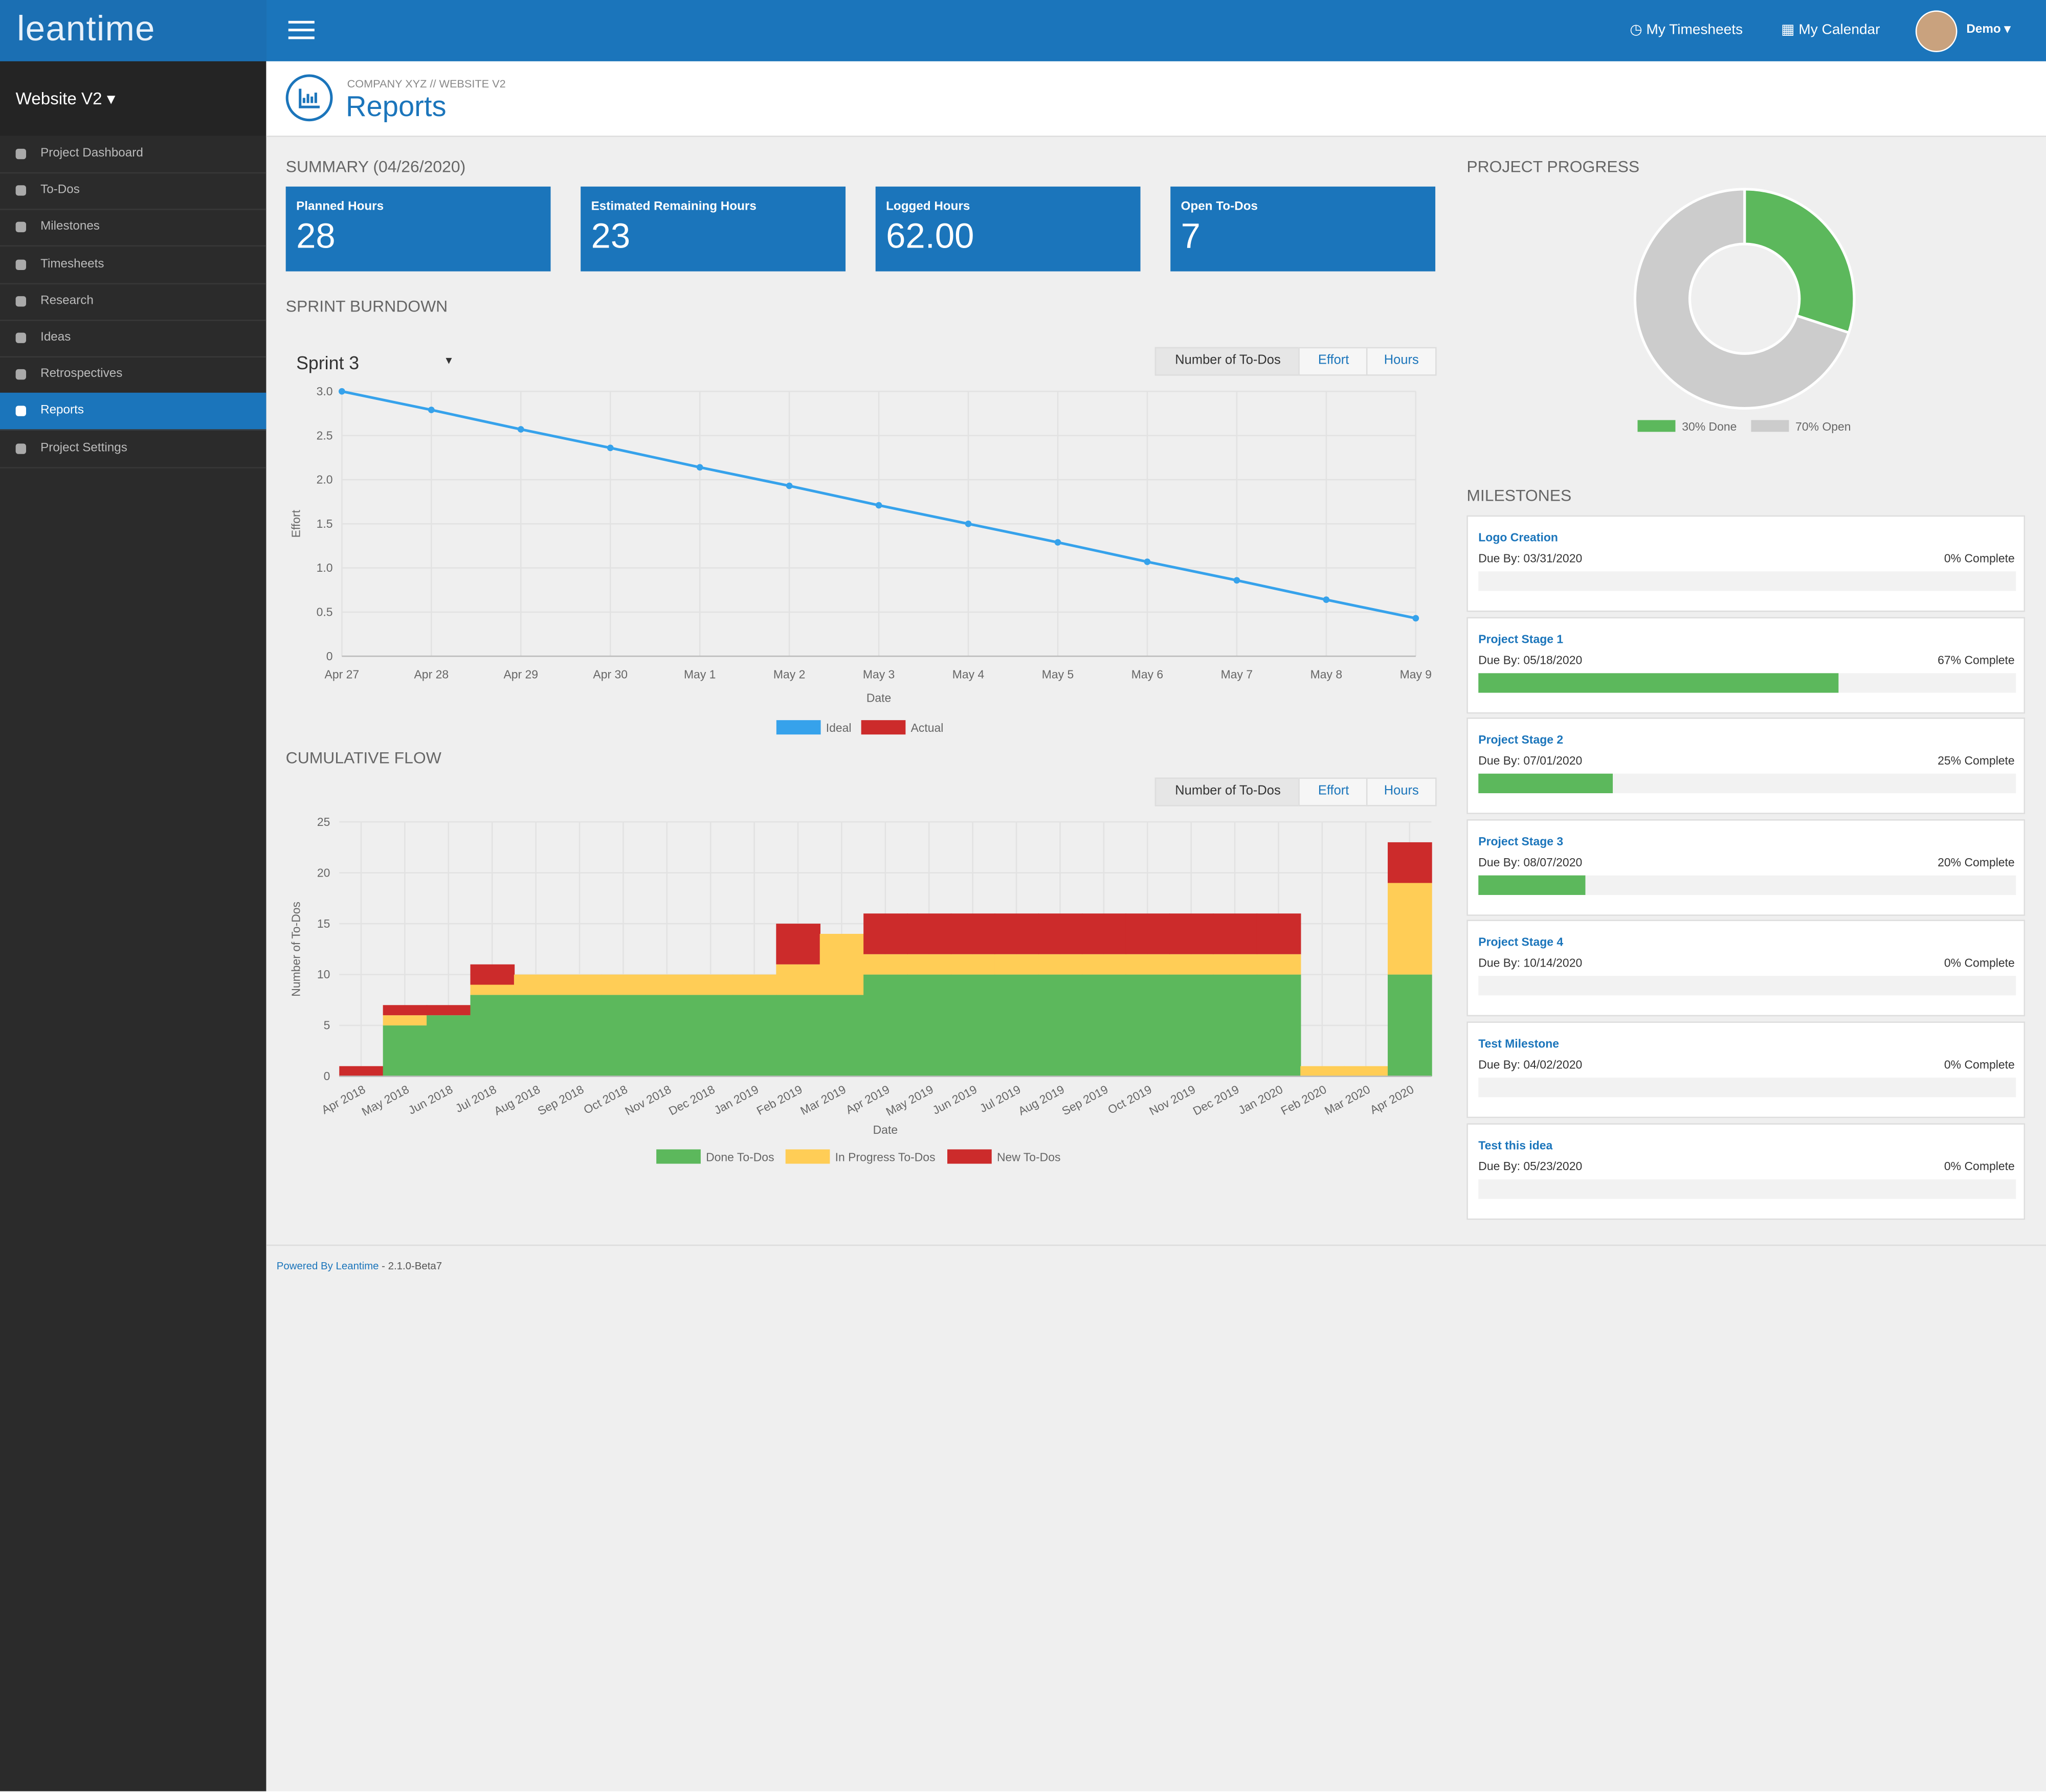 The height and width of the screenshot is (1792, 2046). I want to click on progress-title: PROJECT PROGRESS, so click(1553, 167).